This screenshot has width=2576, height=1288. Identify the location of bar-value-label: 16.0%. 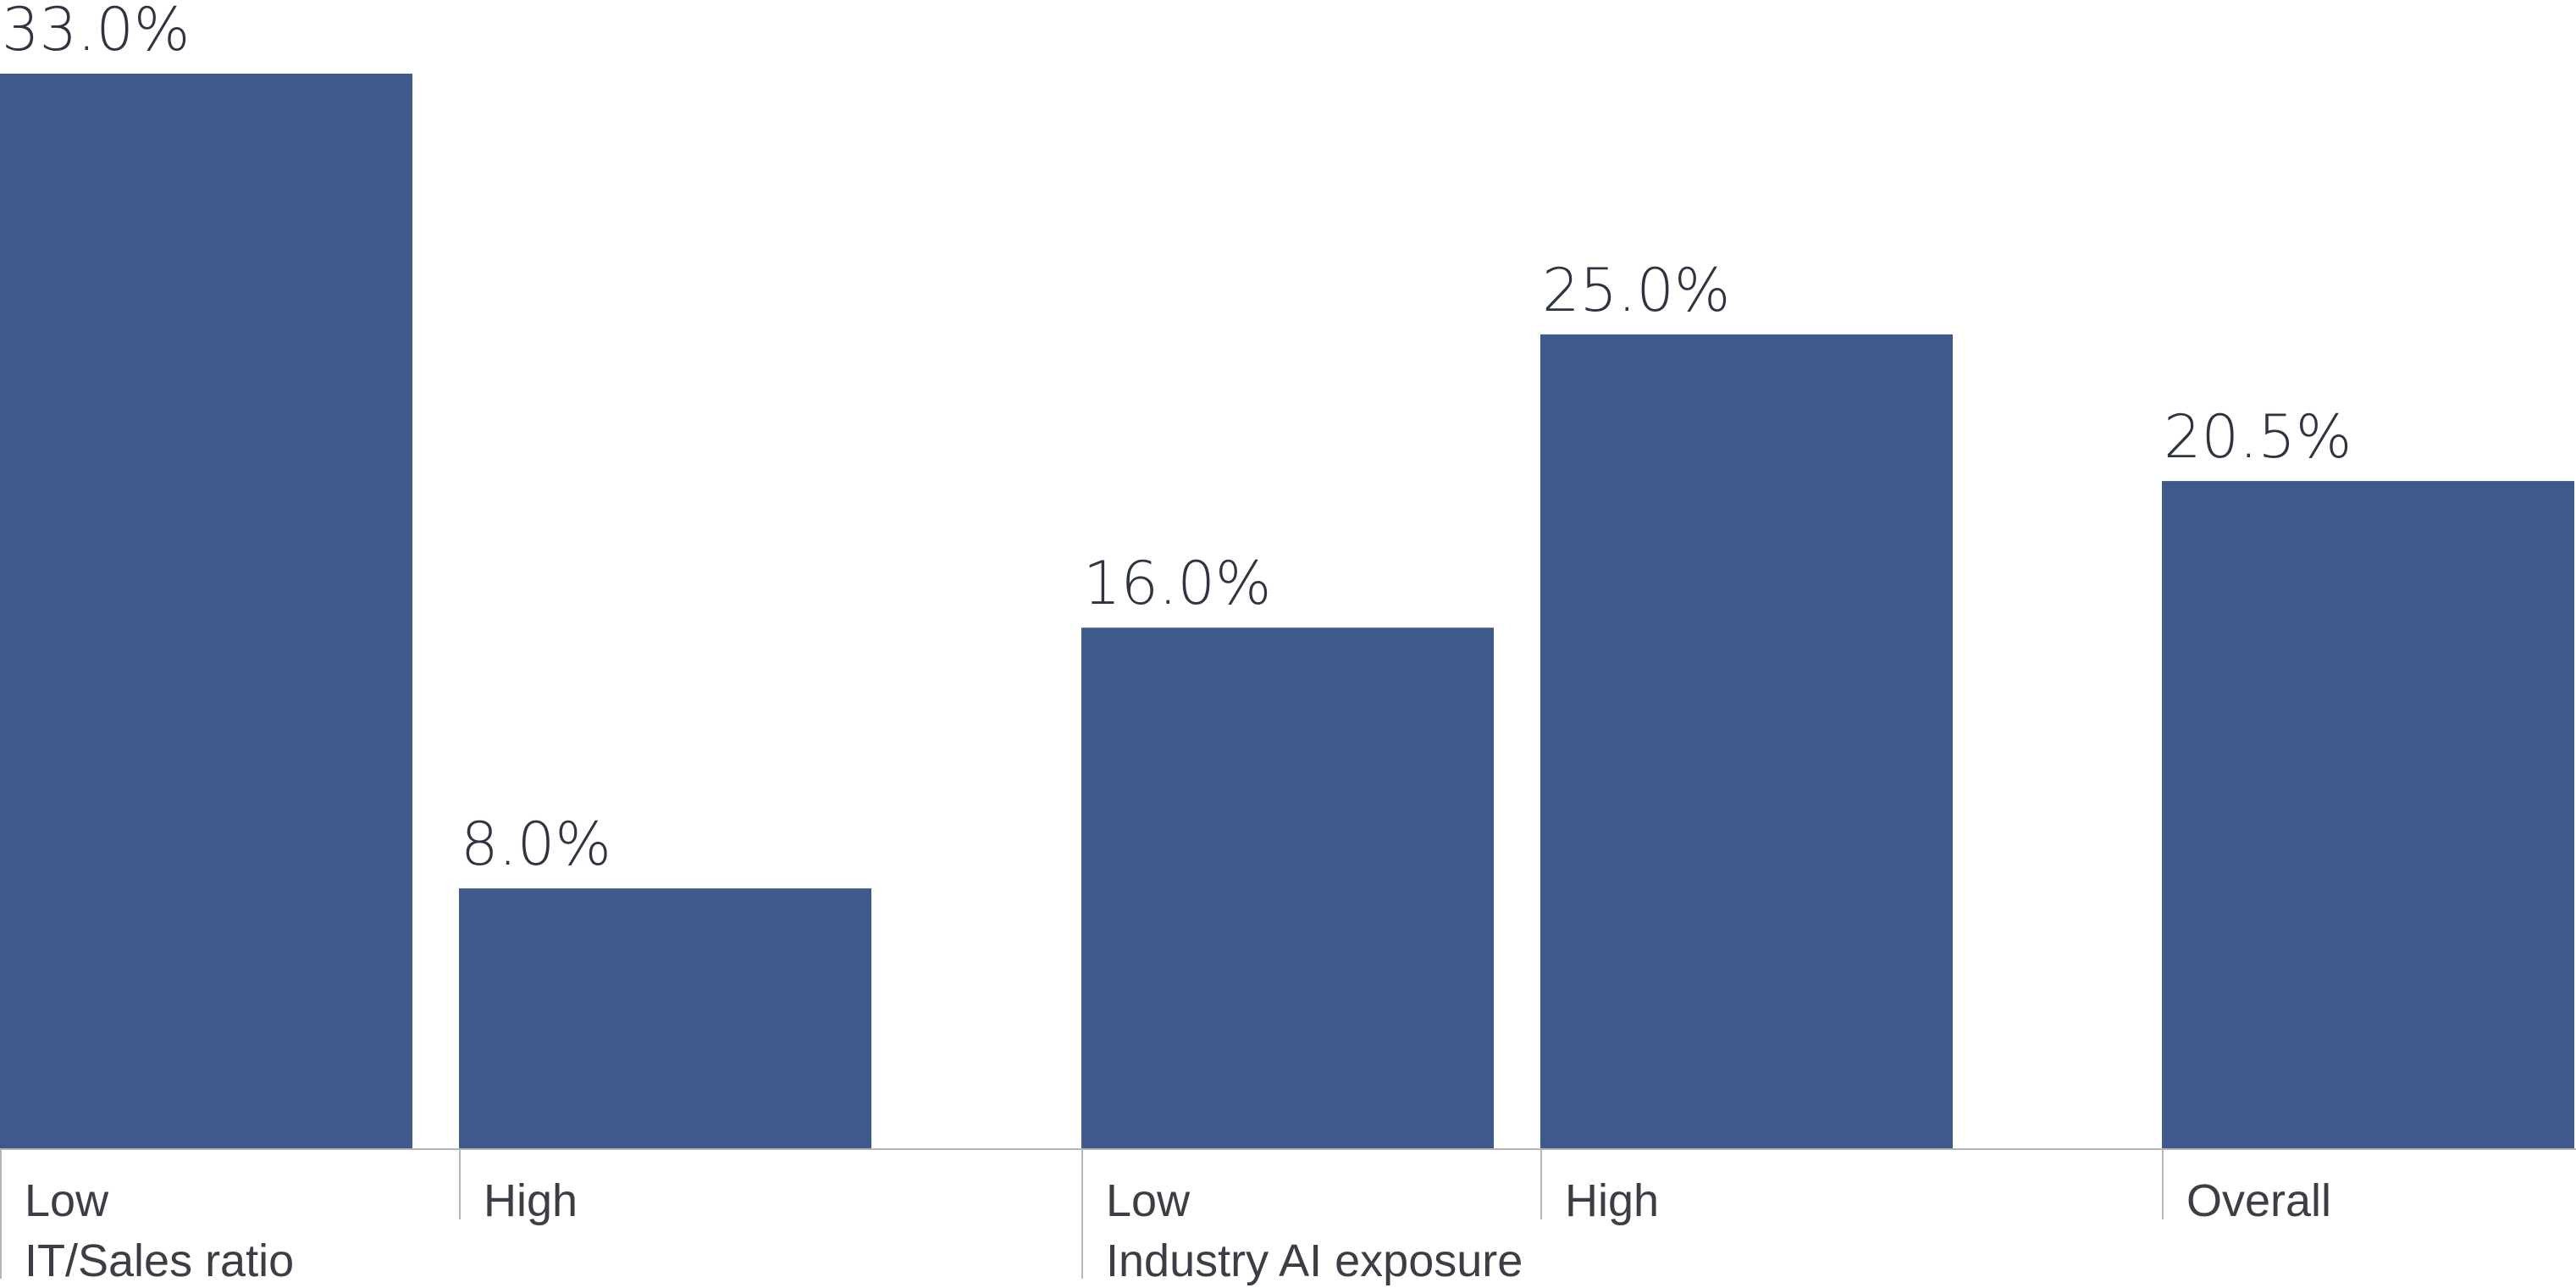
(1177, 583).